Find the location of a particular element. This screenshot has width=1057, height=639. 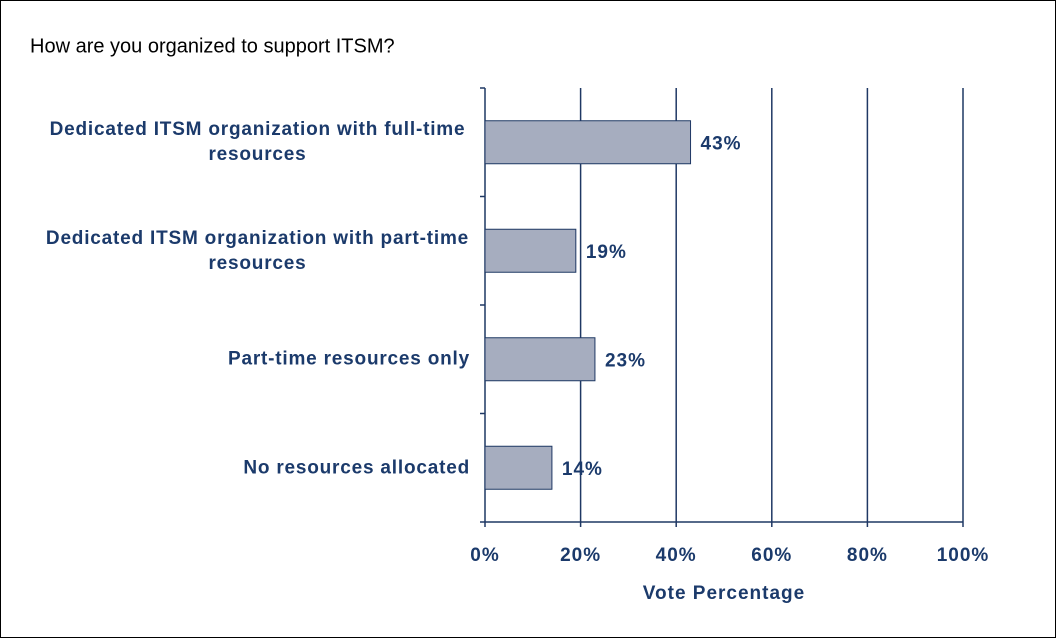

data-label: 43% is located at coordinates (721, 143).